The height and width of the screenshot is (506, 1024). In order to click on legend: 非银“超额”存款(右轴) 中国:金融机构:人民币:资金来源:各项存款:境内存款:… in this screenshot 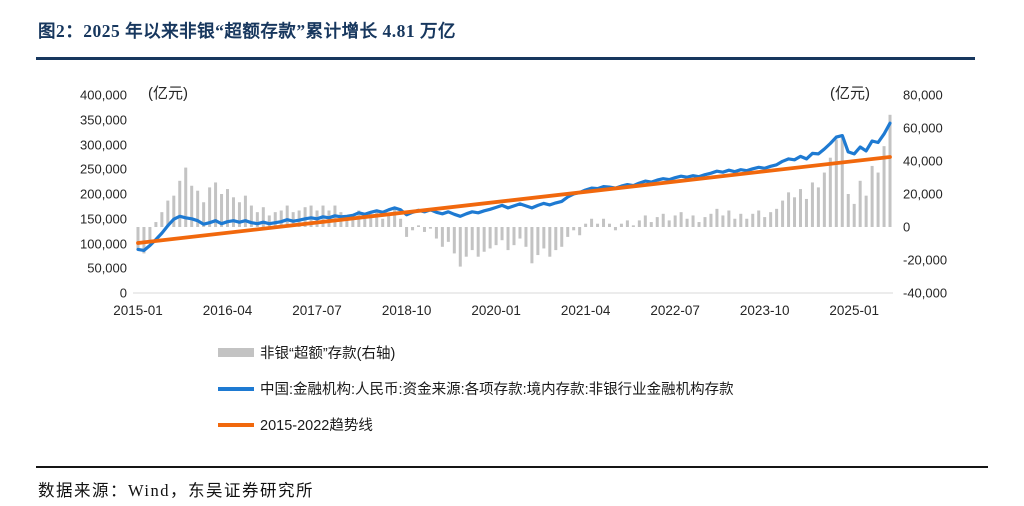, I will do `click(476, 399)`.